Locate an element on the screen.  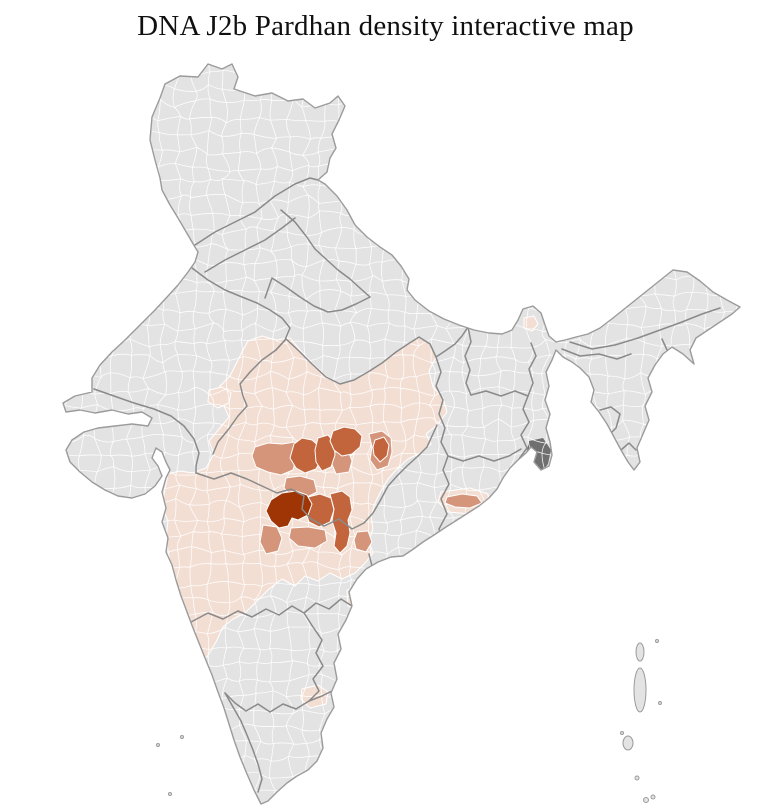
page-title: DNA J2b Pardhan density interactive map is located at coordinates (385, 26).